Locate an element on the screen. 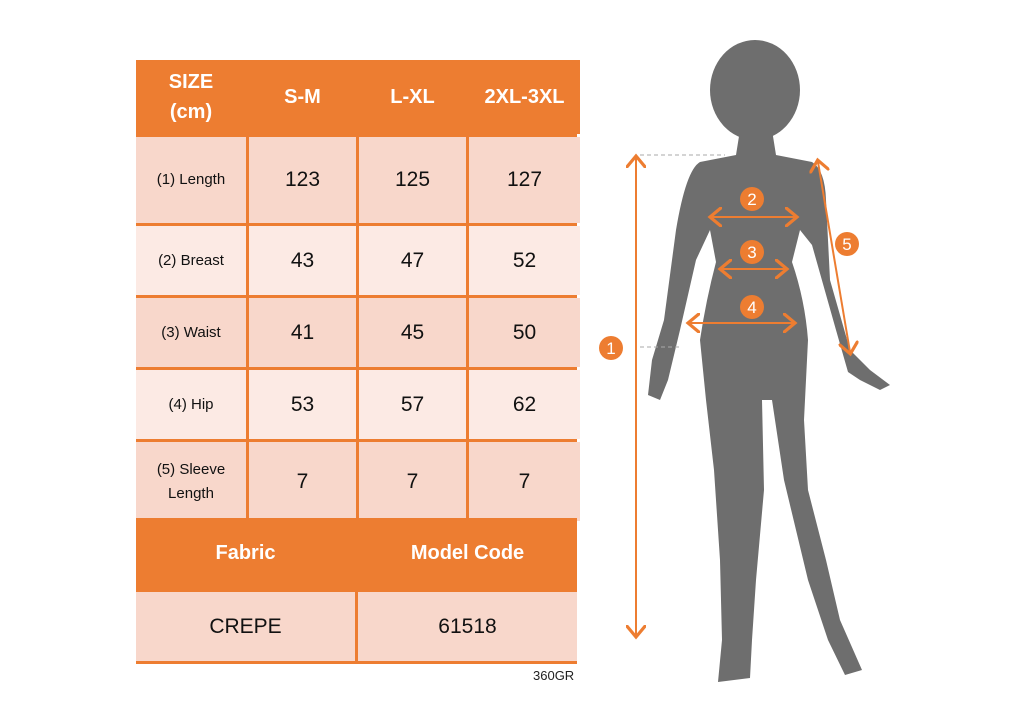  header-2xl-3xl: 2XL-3XL is located at coordinates (524, 97).